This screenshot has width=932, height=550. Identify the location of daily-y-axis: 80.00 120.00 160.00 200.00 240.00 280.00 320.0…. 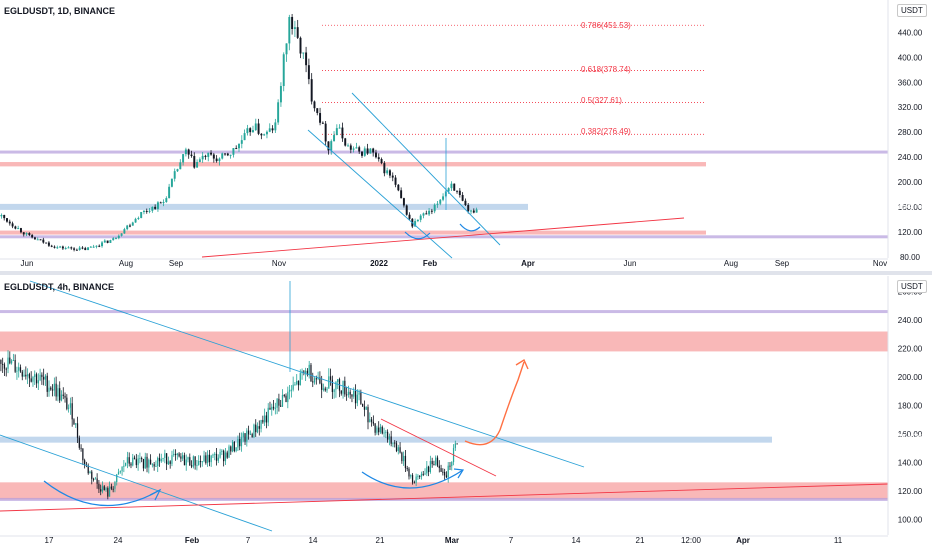
(905, 131).